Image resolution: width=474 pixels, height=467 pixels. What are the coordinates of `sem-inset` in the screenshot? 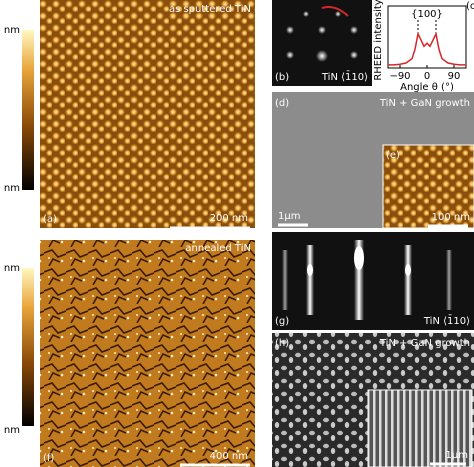 It's located at (420, 428).